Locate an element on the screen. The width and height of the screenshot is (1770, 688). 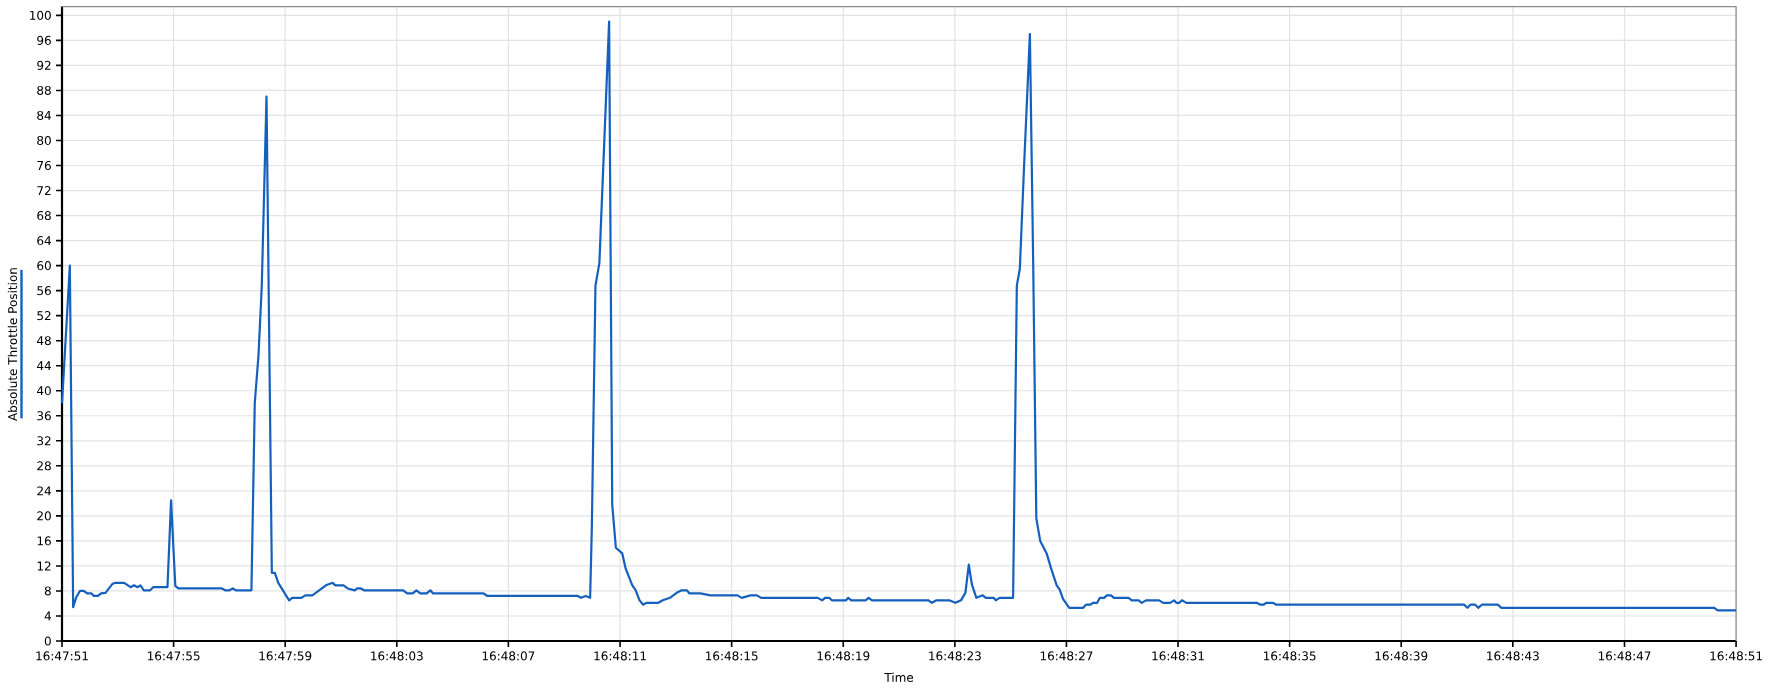
x-tick-label: 16:48:15 is located at coordinates (732, 656).